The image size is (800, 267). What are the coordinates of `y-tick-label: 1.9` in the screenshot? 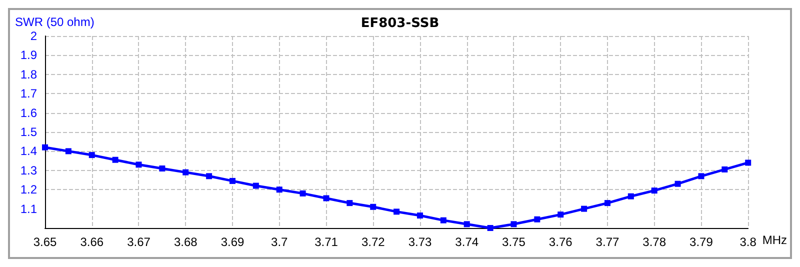 It's located at (29, 55).